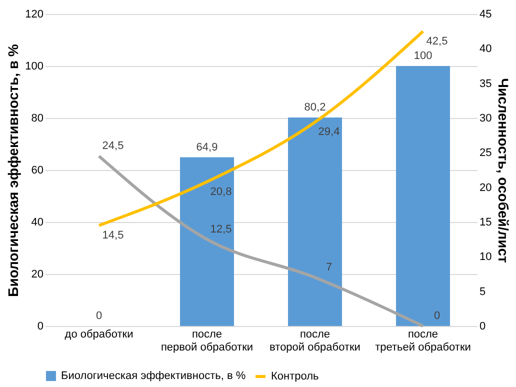 The width and height of the screenshot is (516, 387). Describe the element at coordinates (221, 229) in the screenshot. I see `data-label: 12,5` at that location.